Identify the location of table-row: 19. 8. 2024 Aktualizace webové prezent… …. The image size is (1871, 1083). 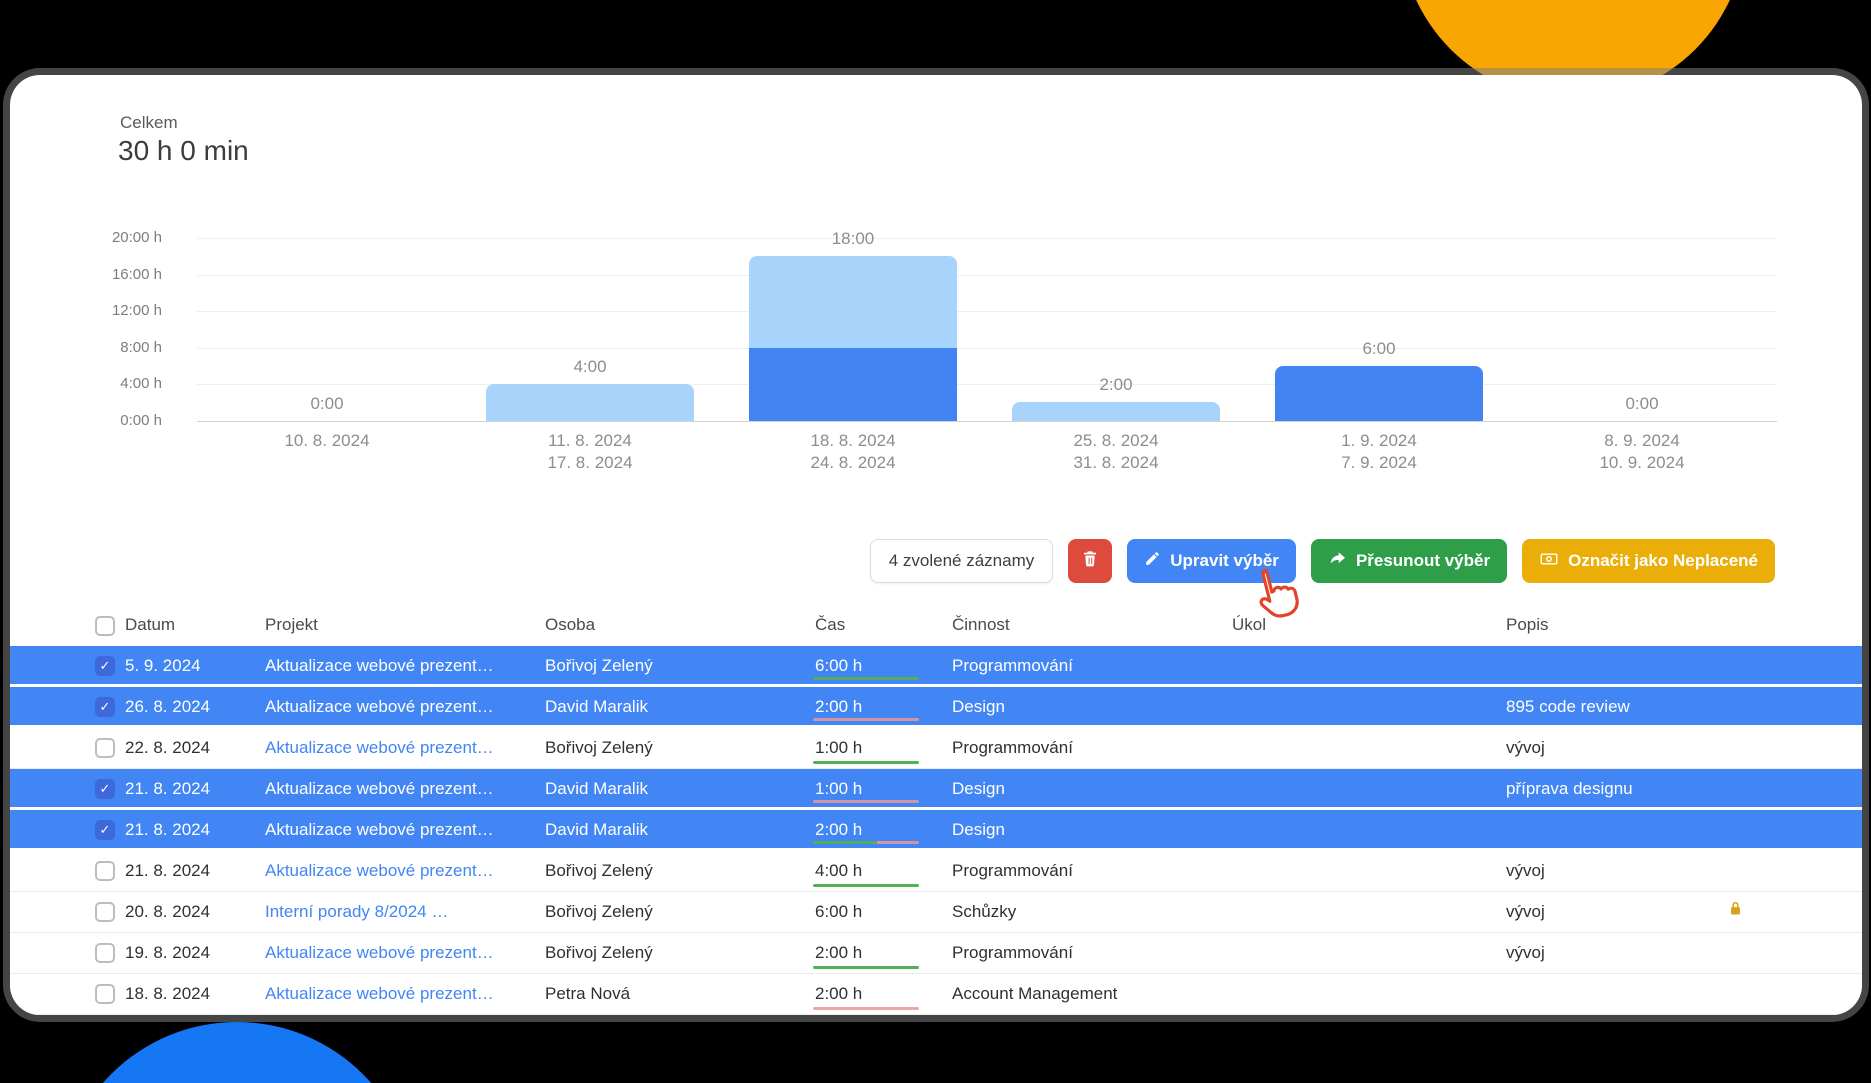
(936, 953).